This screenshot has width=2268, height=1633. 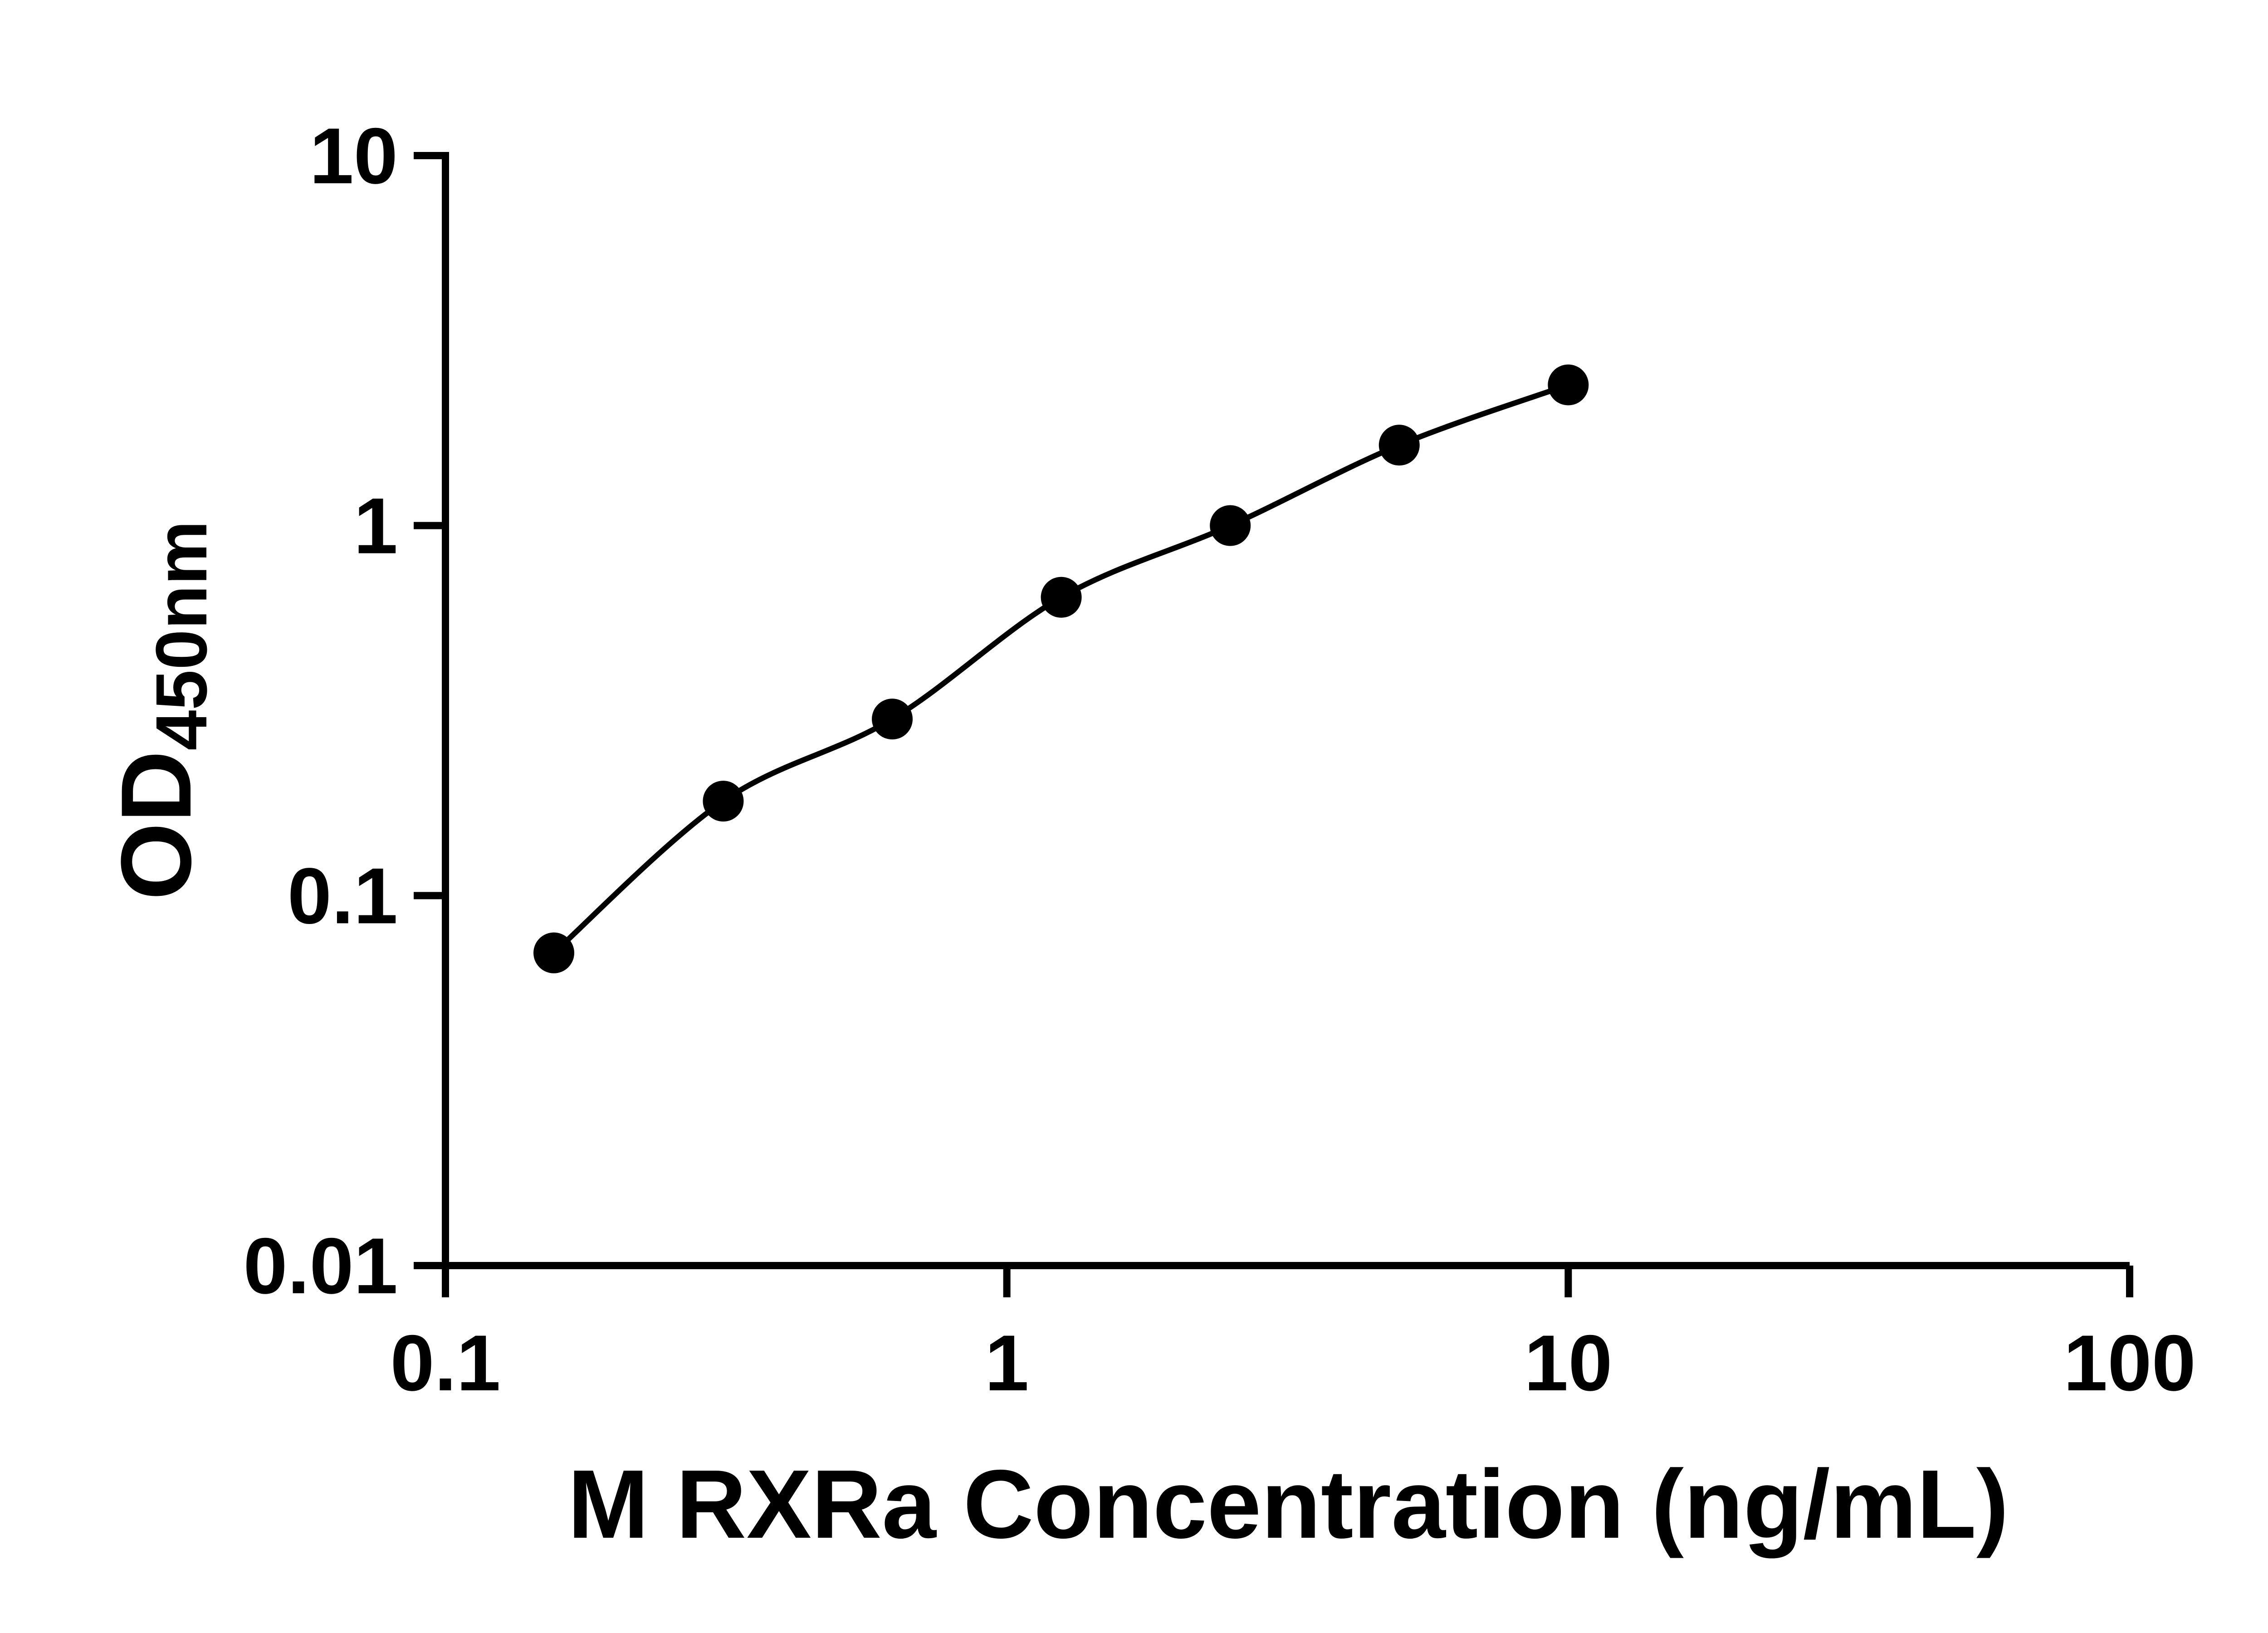 What do you see at coordinates (376, 526) in the screenshot?
I see `y-axis-tick-label: 1` at bounding box center [376, 526].